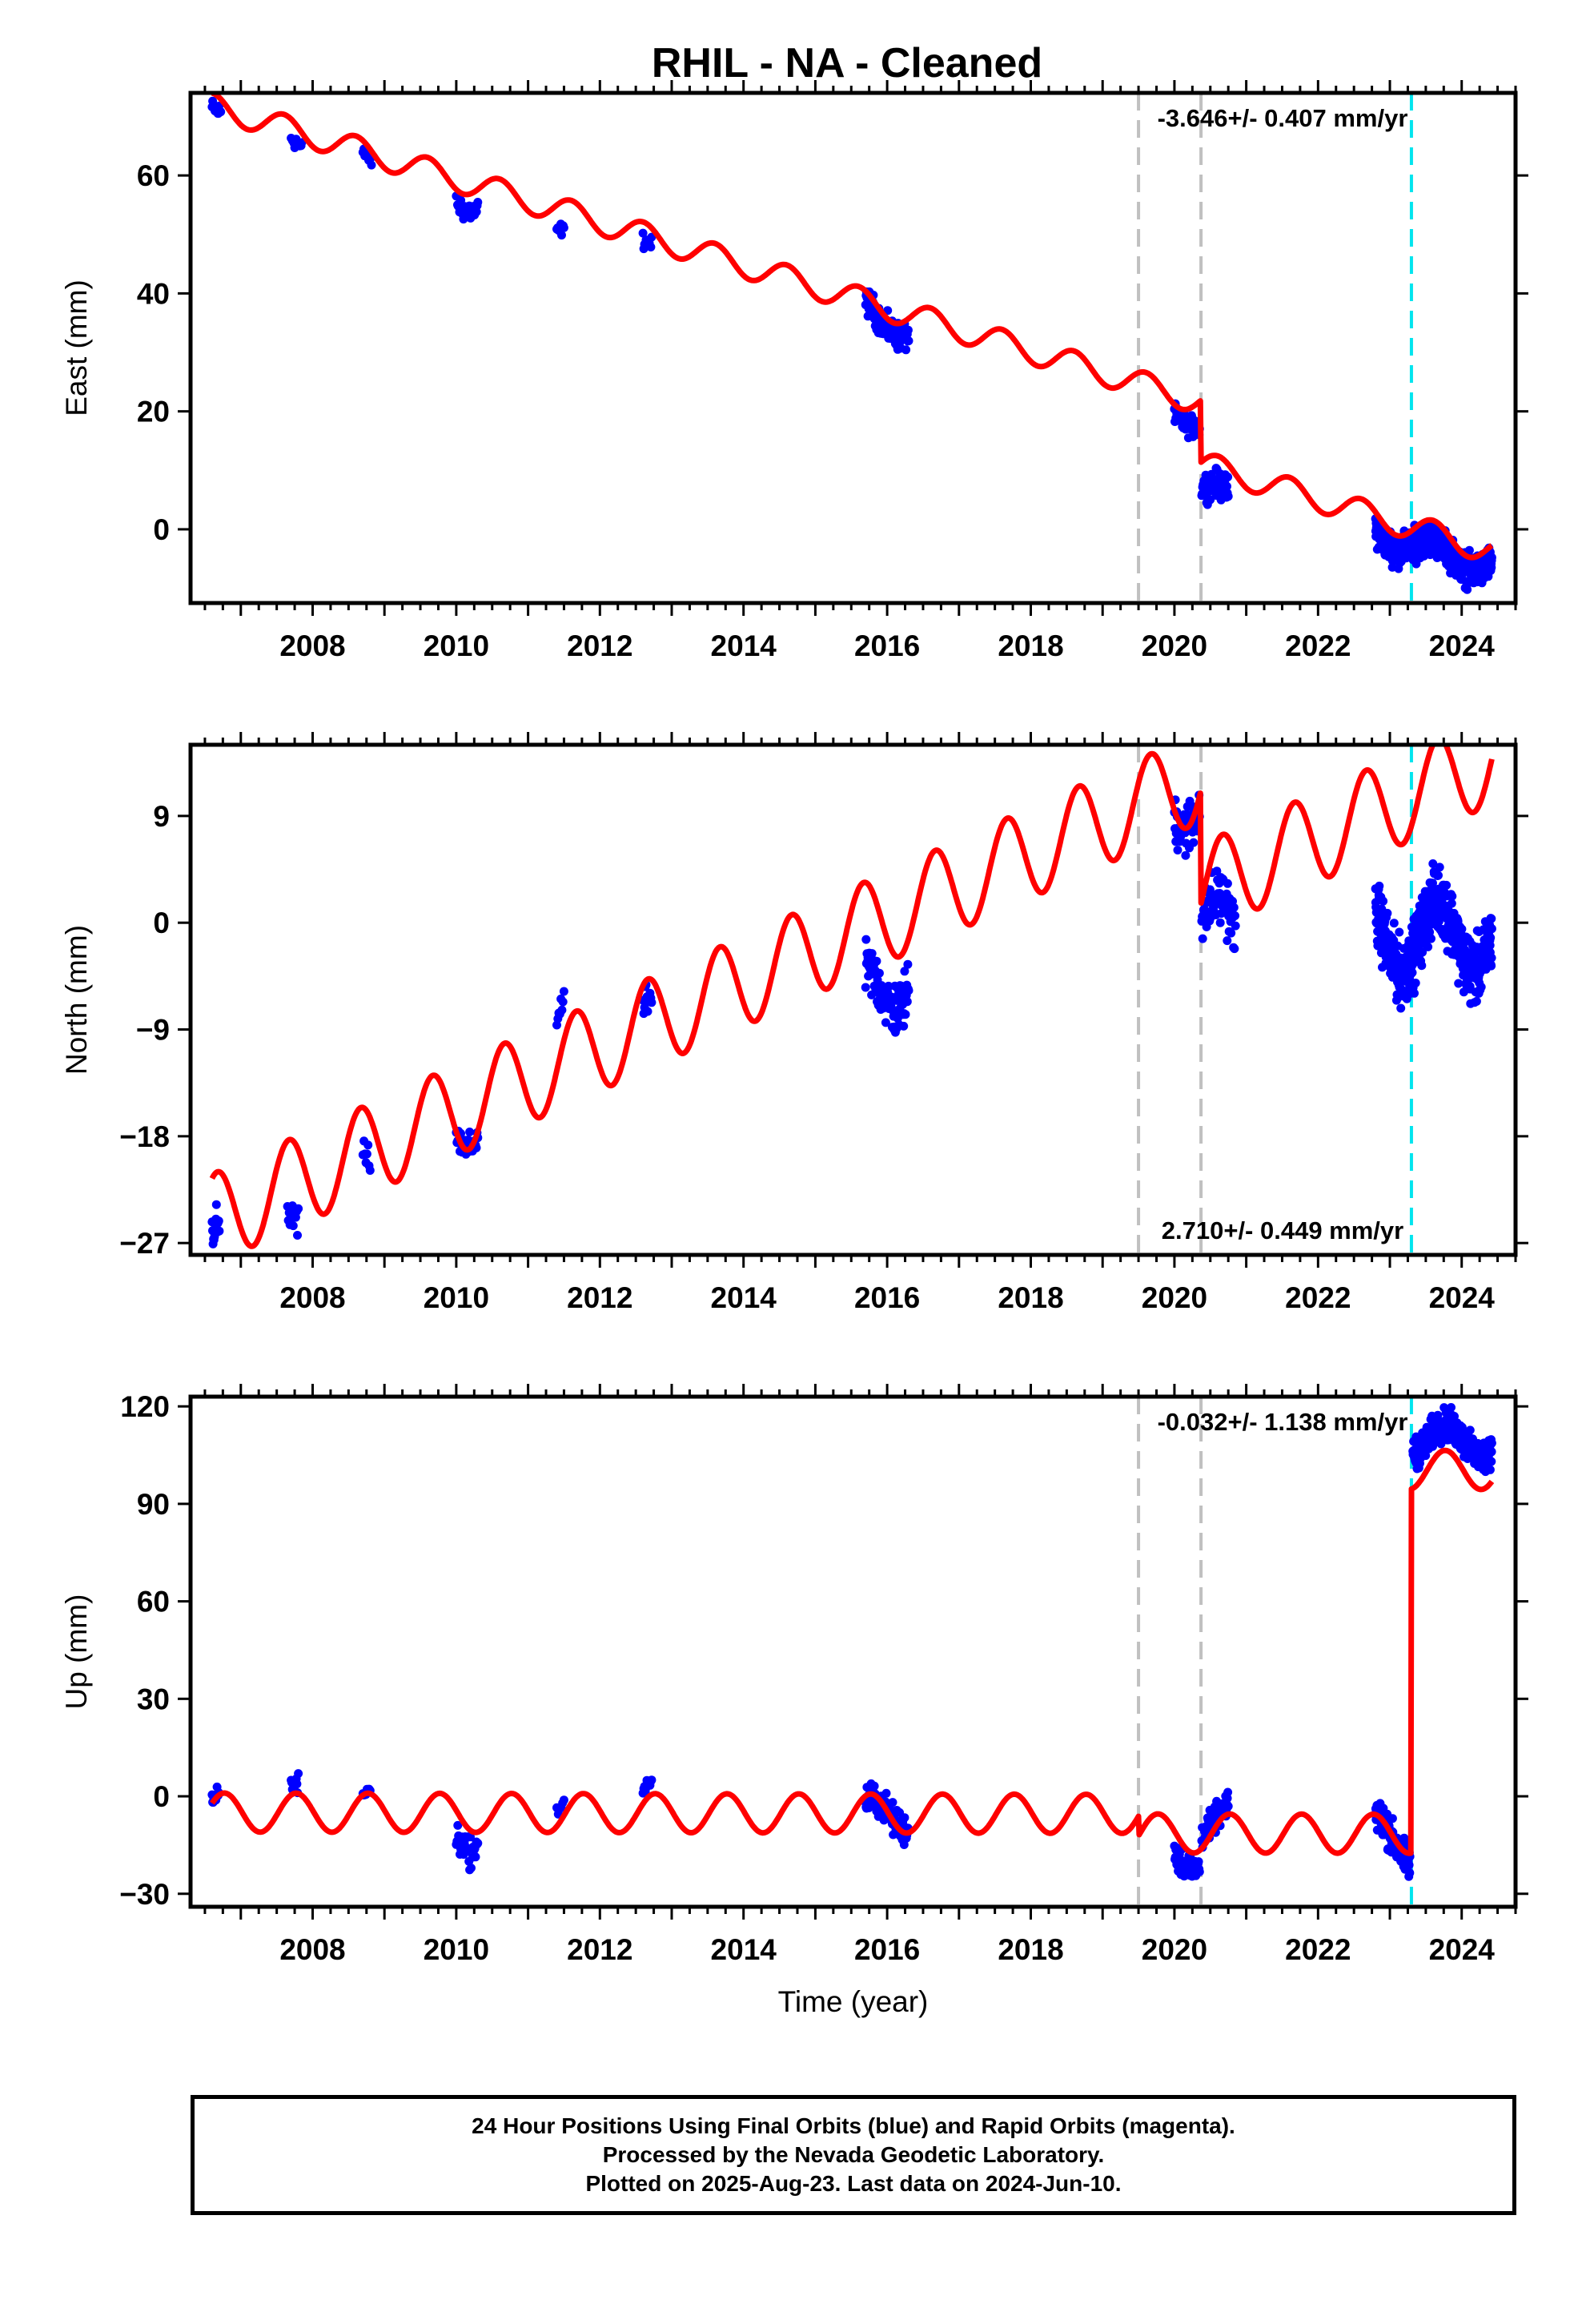 This screenshot has height=2324, width=1582. What do you see at coordinates (853, 2001) in the screenshot?
I see `x-axis-label: Time (year)` at bounding box center [853, 2001].